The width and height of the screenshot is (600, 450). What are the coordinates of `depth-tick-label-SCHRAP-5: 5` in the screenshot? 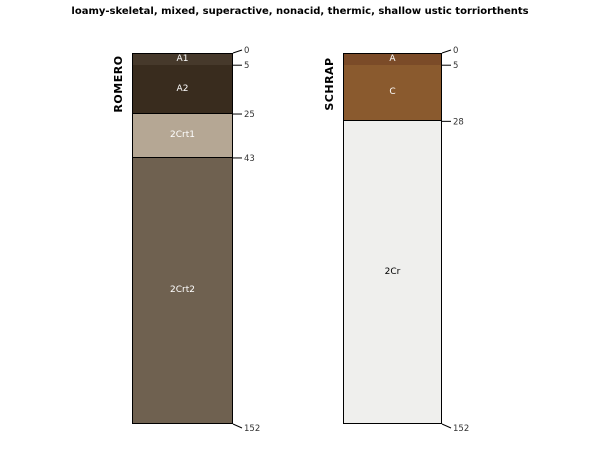 It's located at (455, 66).